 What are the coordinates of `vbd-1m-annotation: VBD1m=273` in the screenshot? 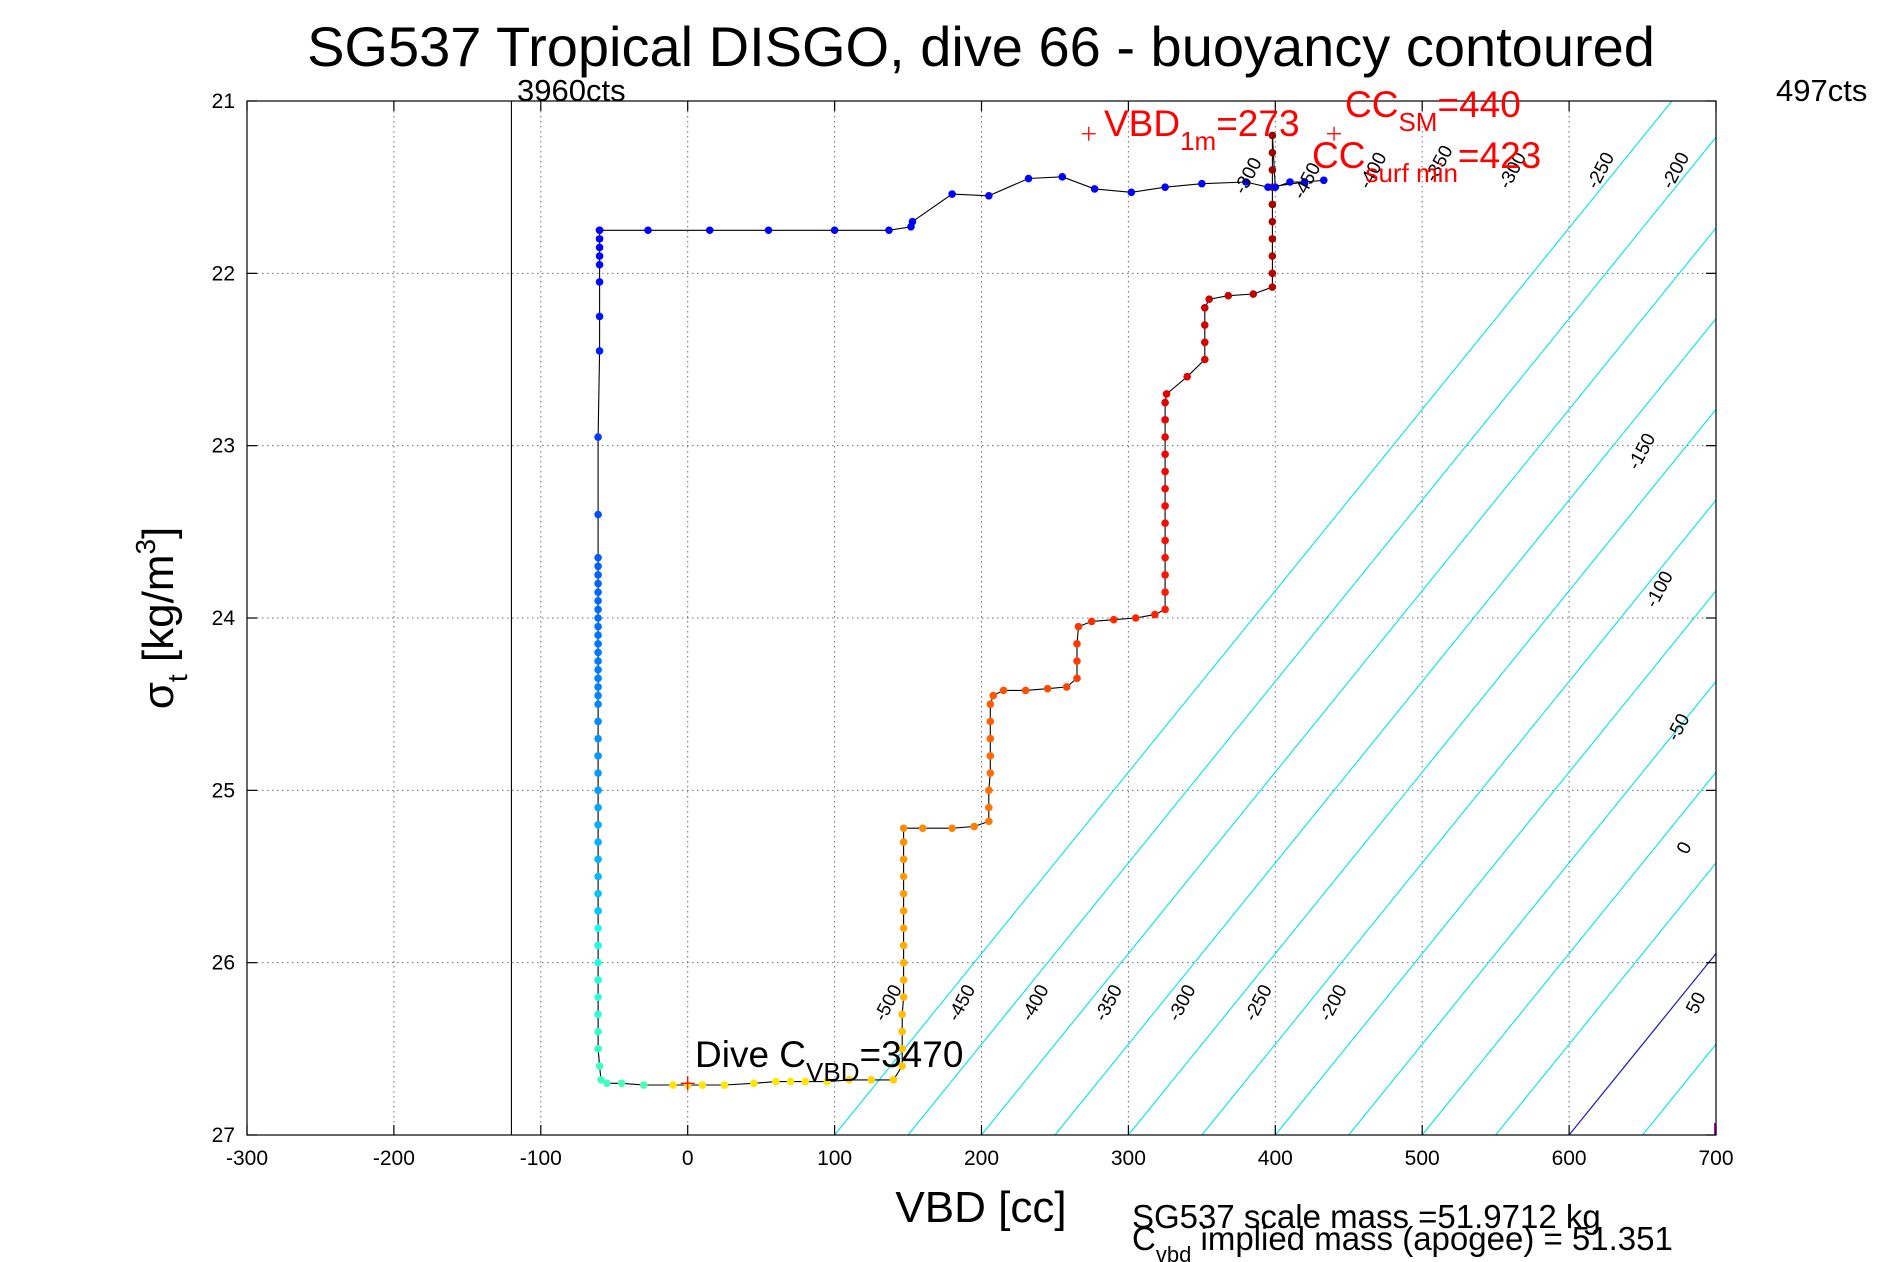 It's located at (1202, 129).